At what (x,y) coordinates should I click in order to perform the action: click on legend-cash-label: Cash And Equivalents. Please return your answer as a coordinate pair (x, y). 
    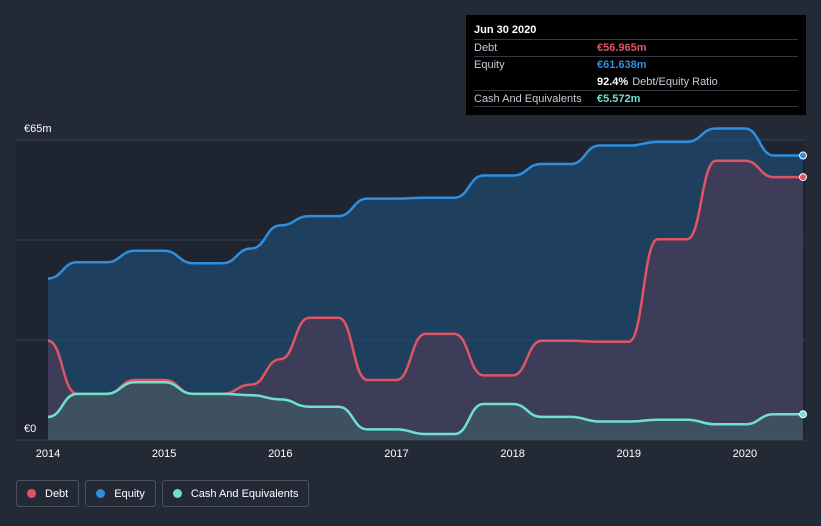
    Looking at the image, I should click on (244, 493).